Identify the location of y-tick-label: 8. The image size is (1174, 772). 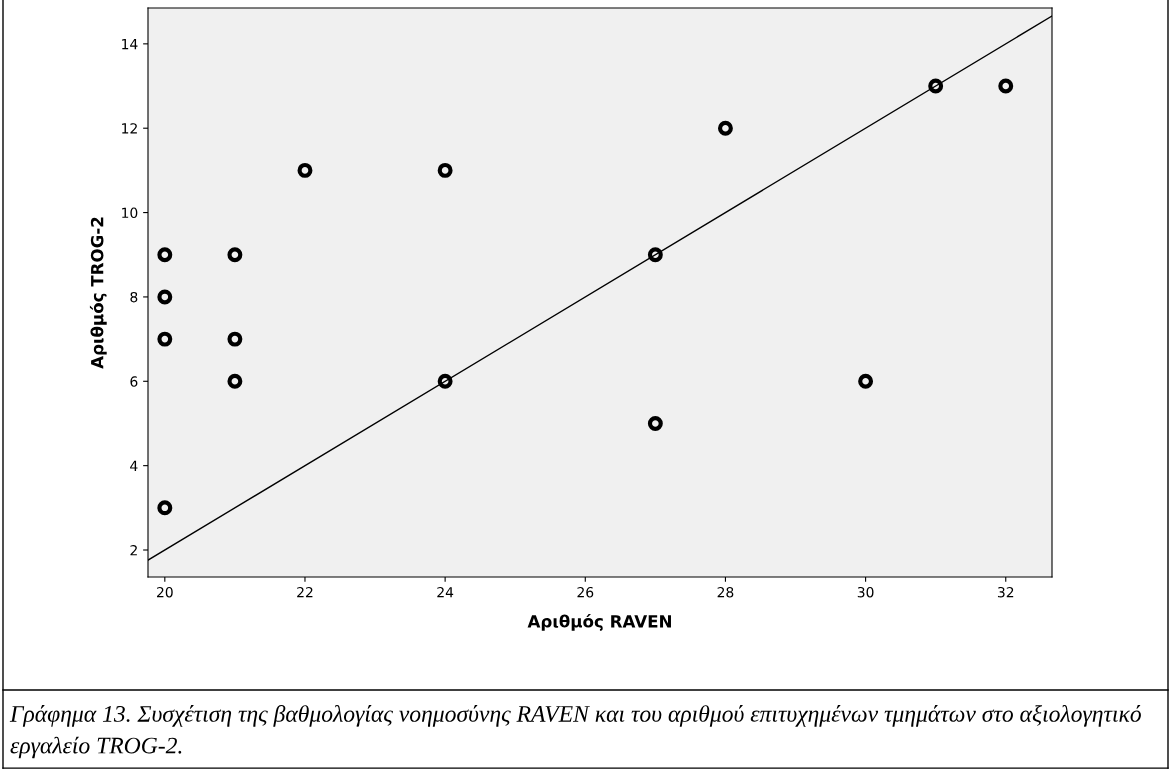
(134, 297).